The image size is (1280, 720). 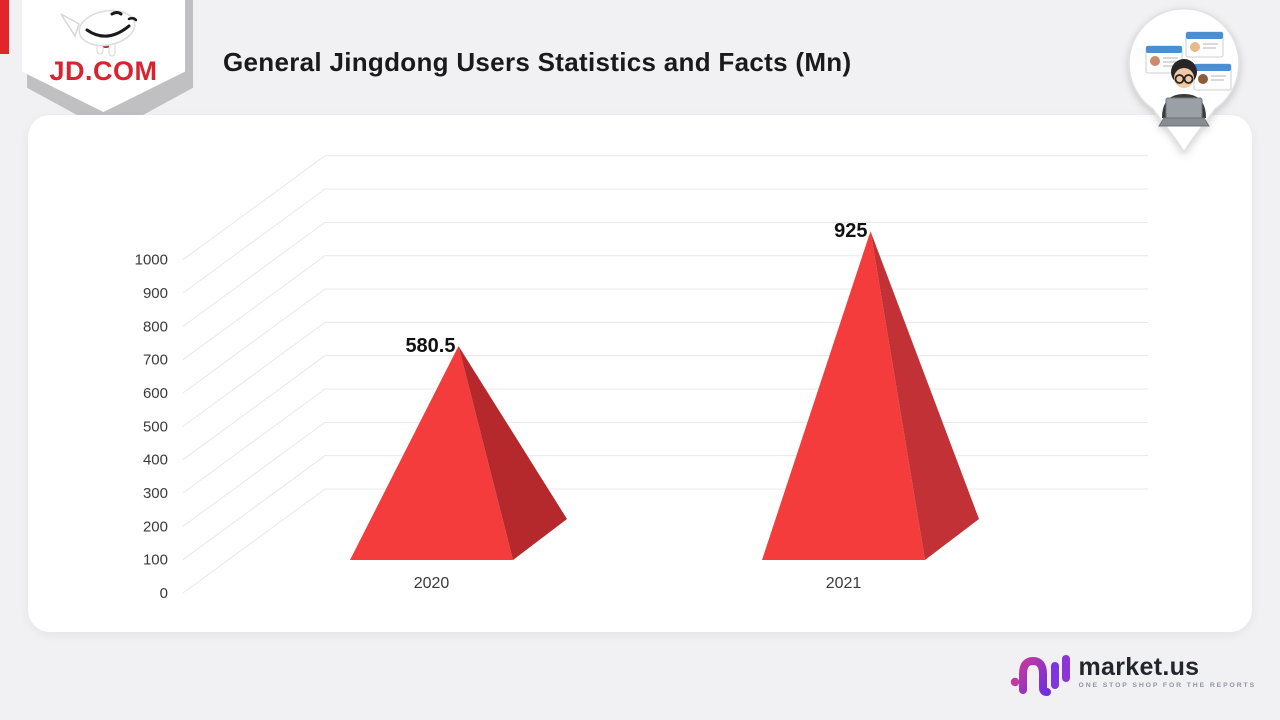 What do you see at coordinates (155, 526) in the screenshot?
I see `y-axis-tick-label: 200` at bounding box center [155, 526].